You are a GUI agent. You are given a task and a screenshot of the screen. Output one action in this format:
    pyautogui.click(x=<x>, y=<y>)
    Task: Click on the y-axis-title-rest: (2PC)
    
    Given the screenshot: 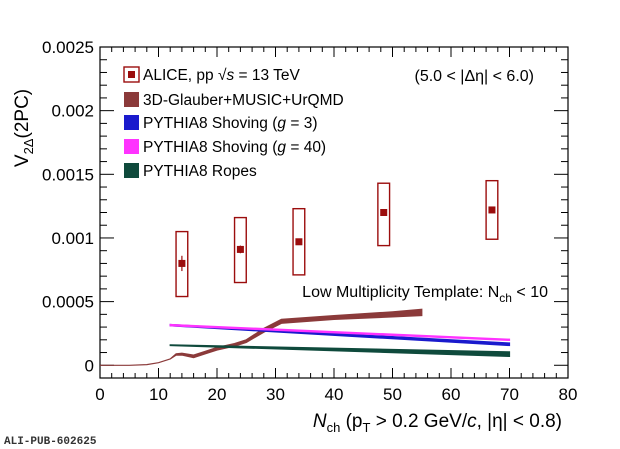 What is the action you would take?
    pyautogui.click(x=22, y=114)
    